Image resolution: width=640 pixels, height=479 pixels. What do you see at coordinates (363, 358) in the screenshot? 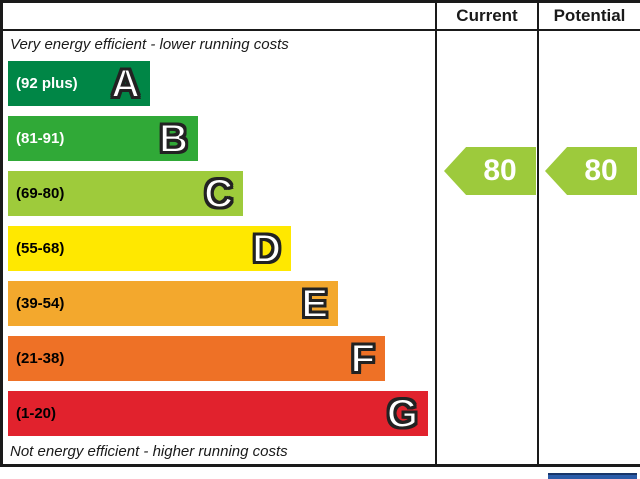
I see `band-f-letter: F` at bounding box center [363, 358].